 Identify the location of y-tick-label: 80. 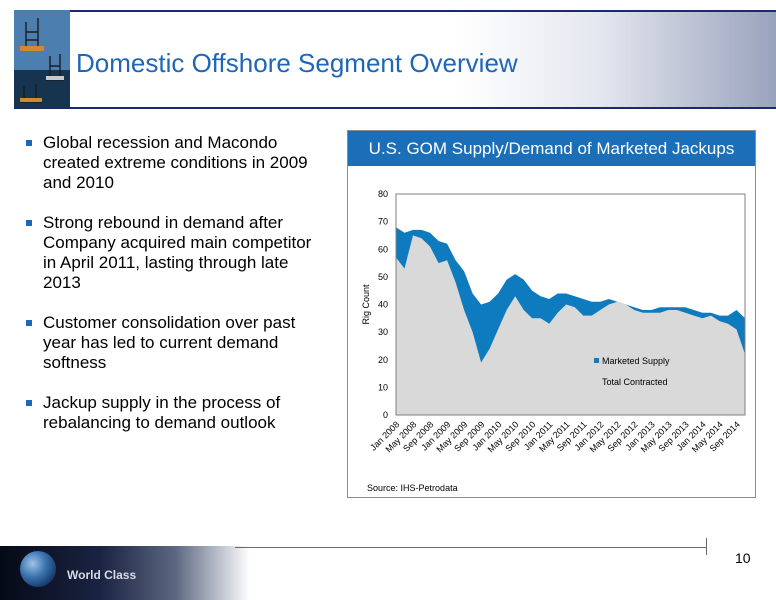
(383, 194).